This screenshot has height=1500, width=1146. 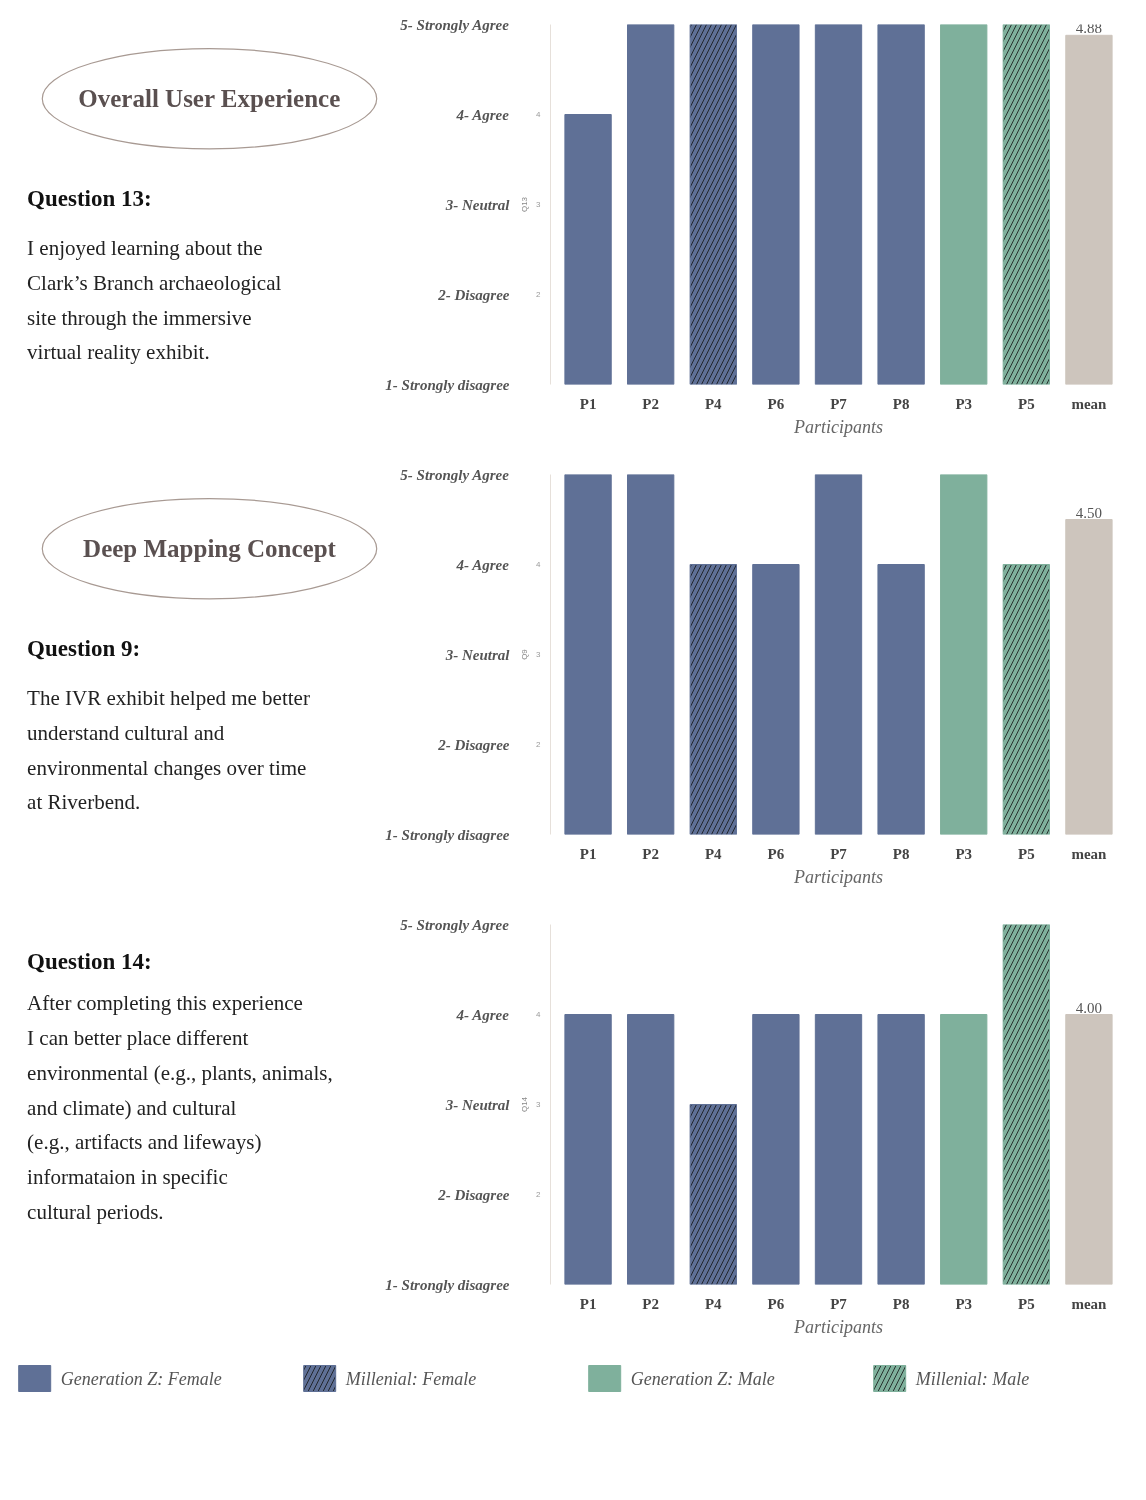 What do you see at coordinates (525, 654) in the screenshot?
I see `y2-axis-title: Q9` at bounding box center [525, 654].